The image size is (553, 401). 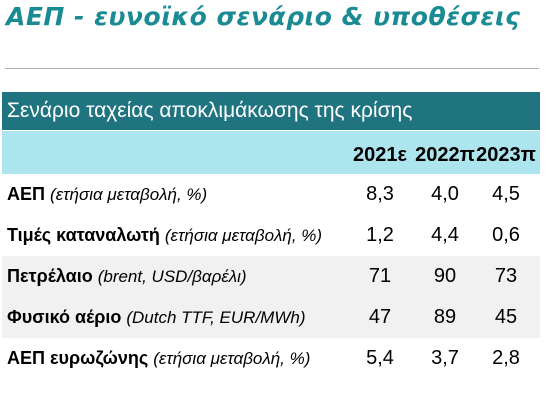 I want to click on table-cell: 4,4, so click(x=445, y=235).